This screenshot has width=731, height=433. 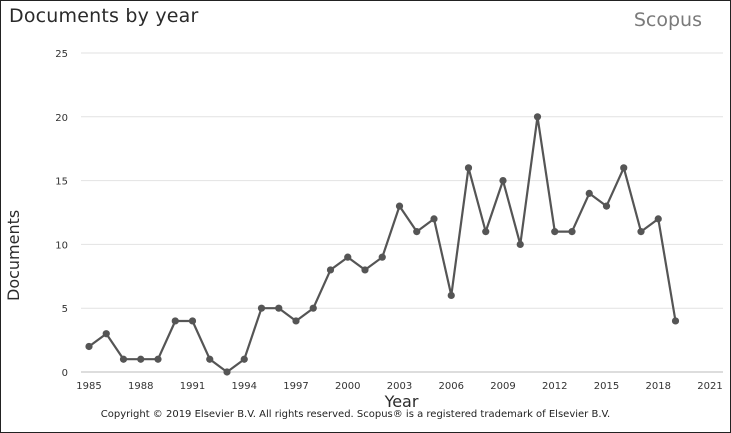 I want to click on x-tick-label: 1997, so click(x=295, y=386).